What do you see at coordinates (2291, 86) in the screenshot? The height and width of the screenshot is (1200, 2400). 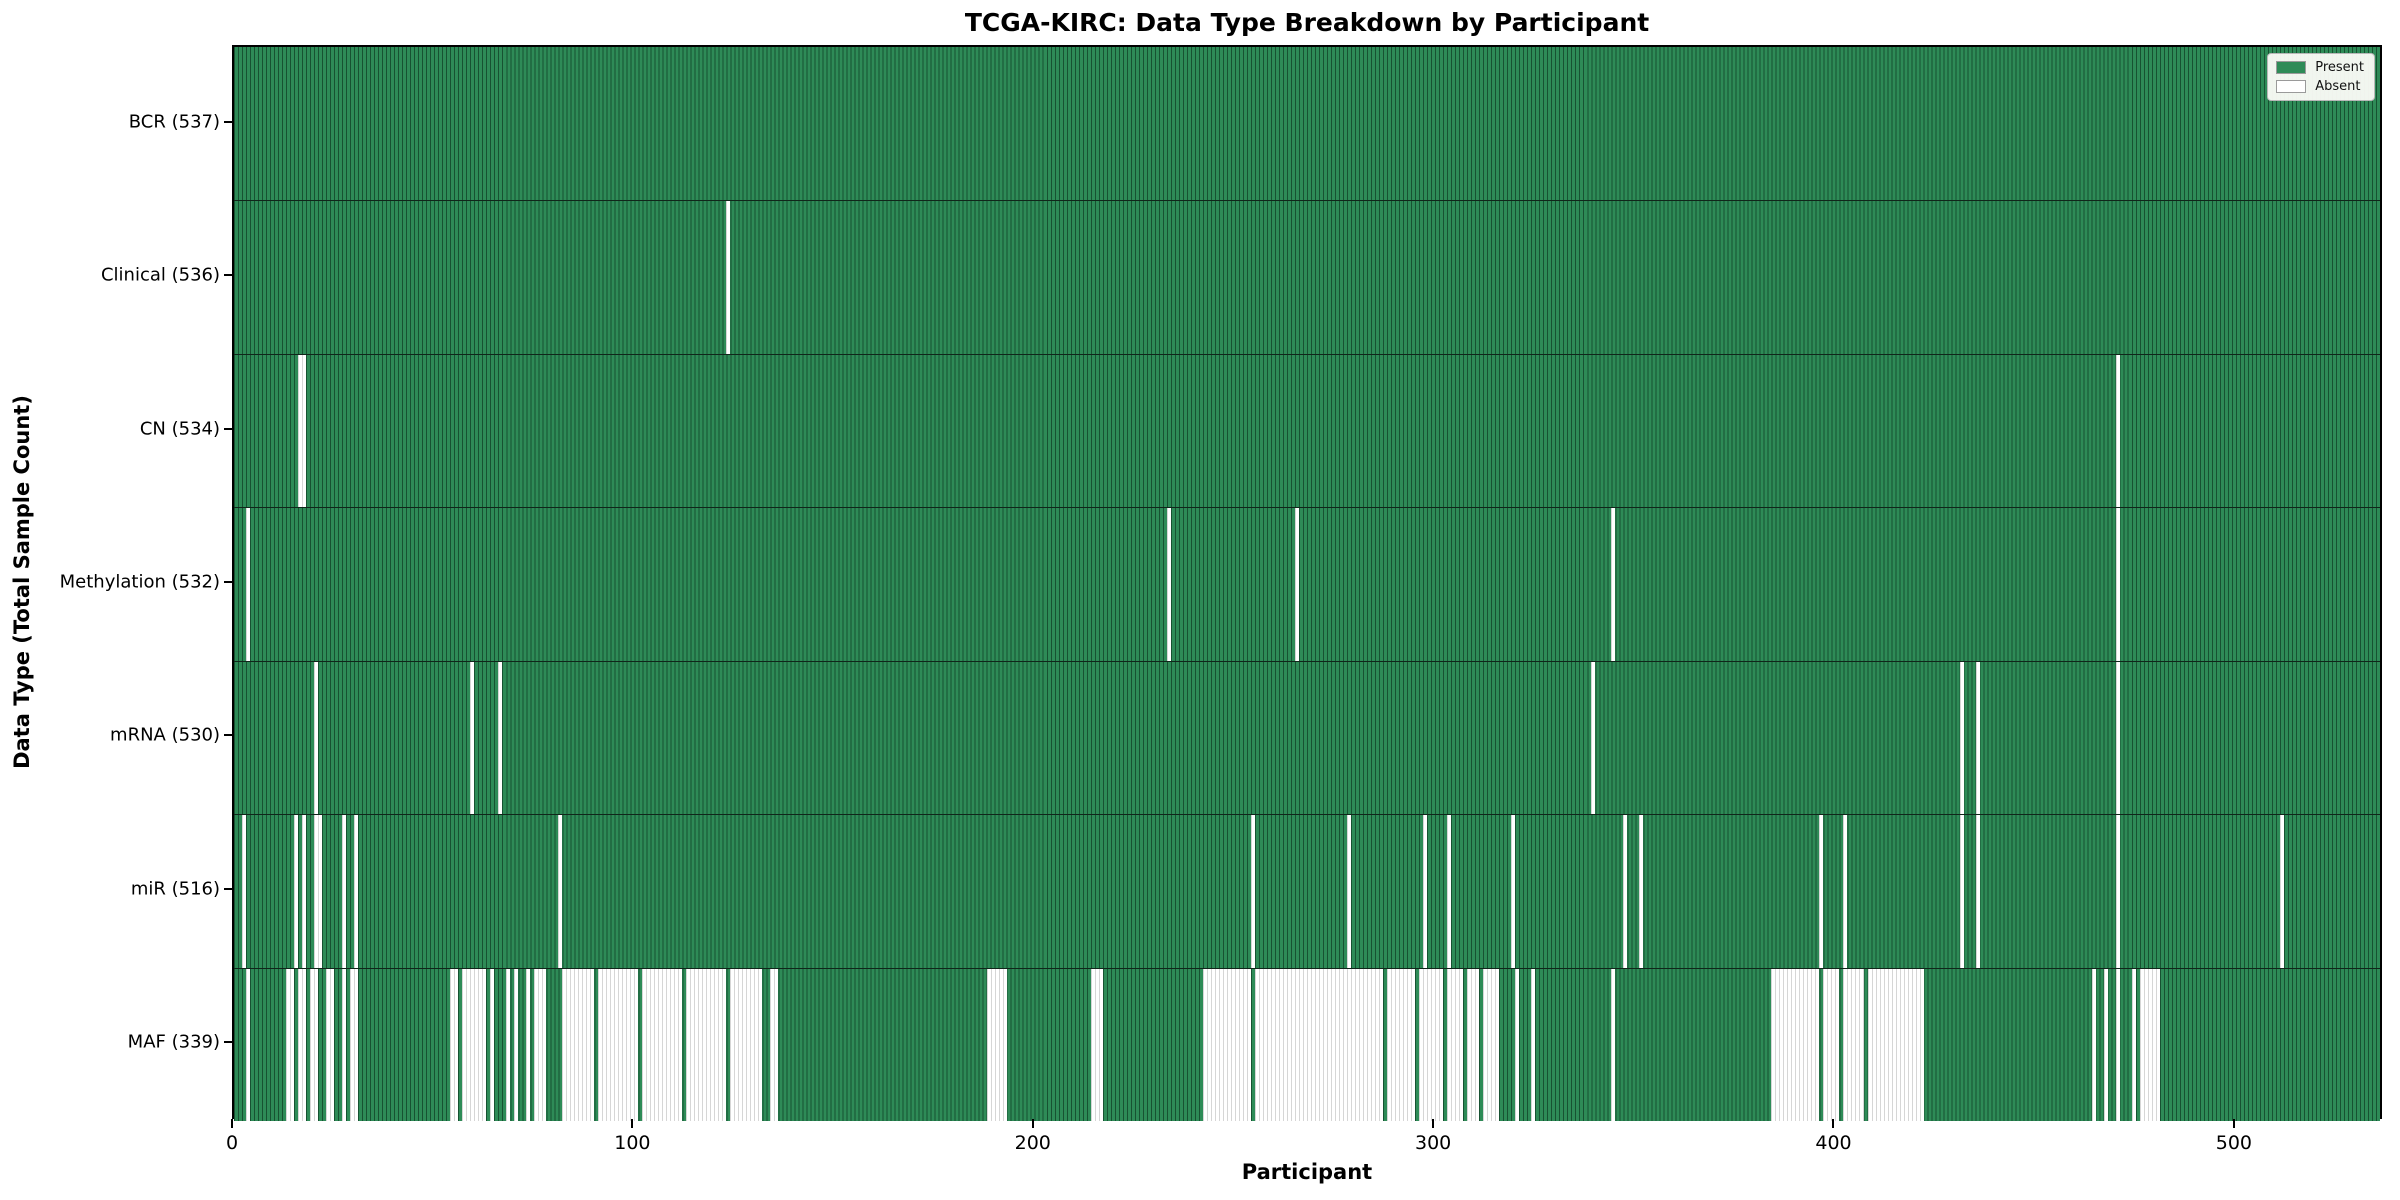 I see `legend-swatch-absent-icon` at bounding box center [2291, 86].